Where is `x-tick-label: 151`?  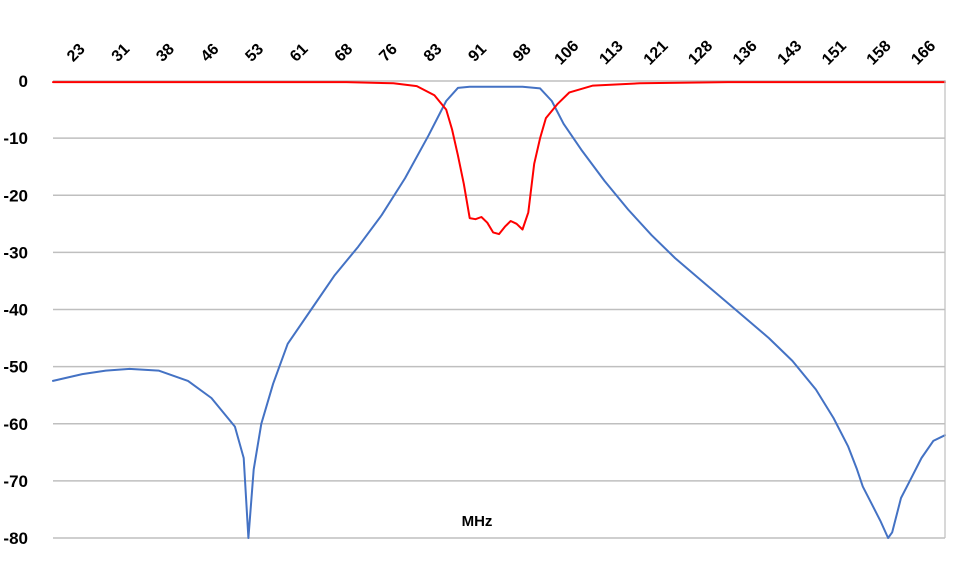 x-tick-label: 151 is located at coordinates (834, 53).